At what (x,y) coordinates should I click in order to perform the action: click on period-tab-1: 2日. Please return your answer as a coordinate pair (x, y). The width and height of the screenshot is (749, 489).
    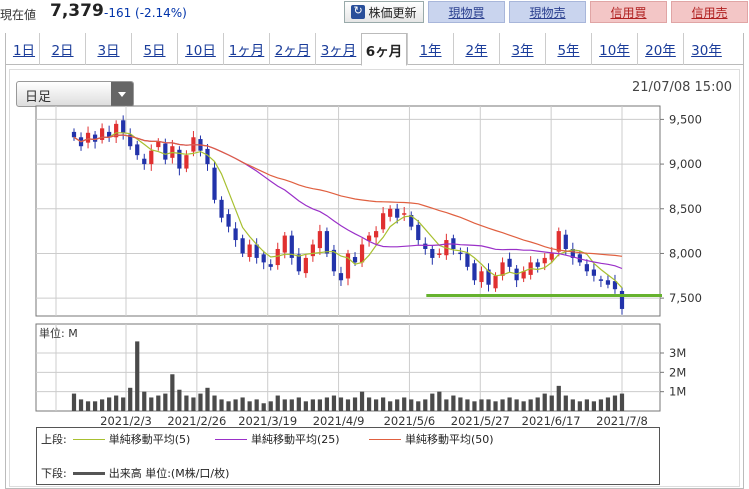
    Looking at the image, I should click on (62, 49).